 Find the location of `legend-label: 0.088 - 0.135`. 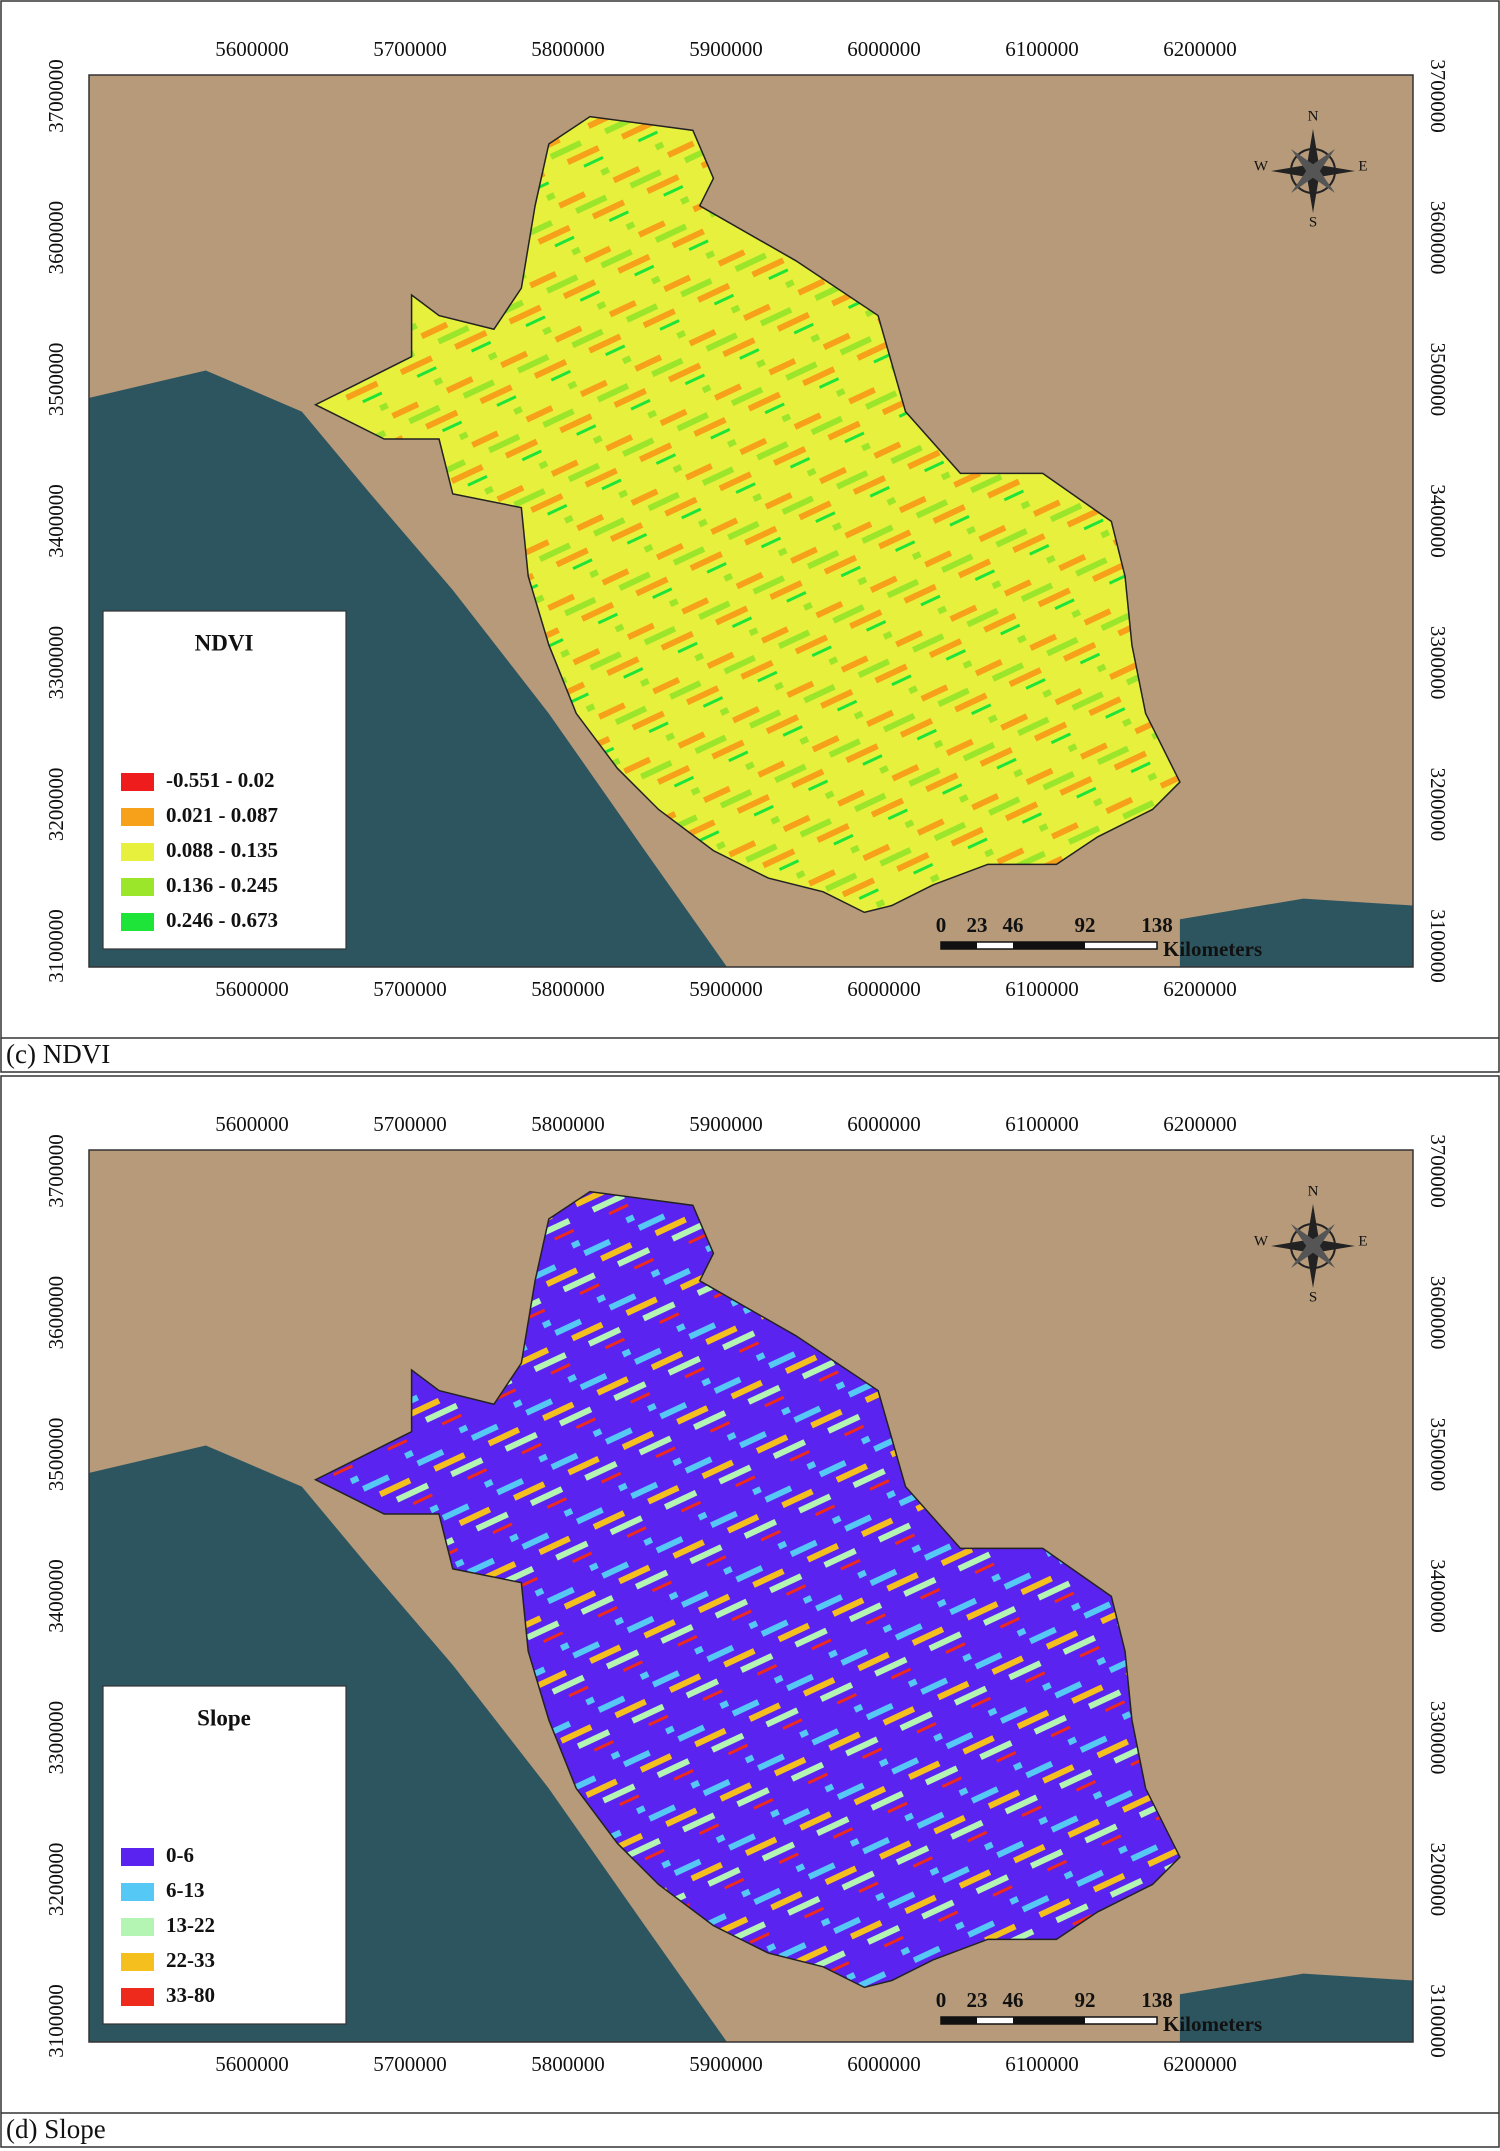

legend-label: 0.088 - 0.135 is located at coordinates (222, 850).